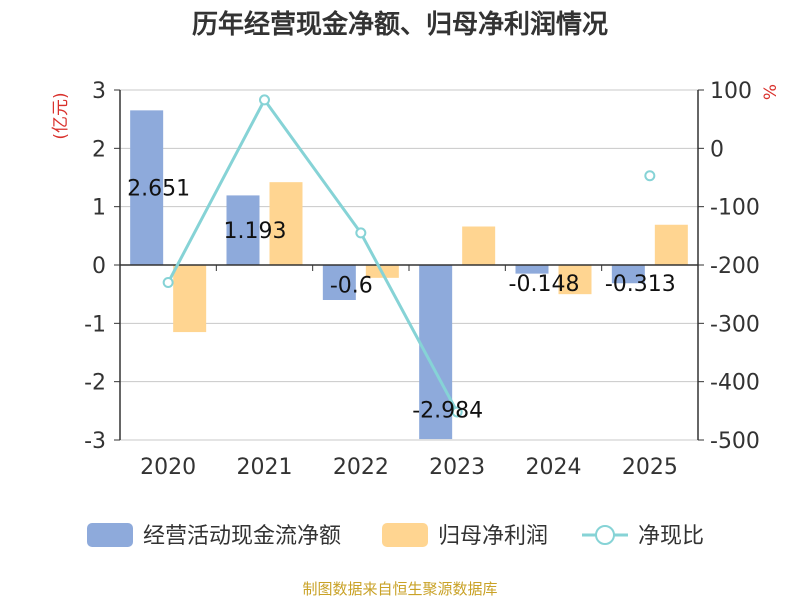  What do you see at coordinates (351, 286) in the screenshot?
I see `cashflow-data-label: -0.6` at bounding box center [351, 286].